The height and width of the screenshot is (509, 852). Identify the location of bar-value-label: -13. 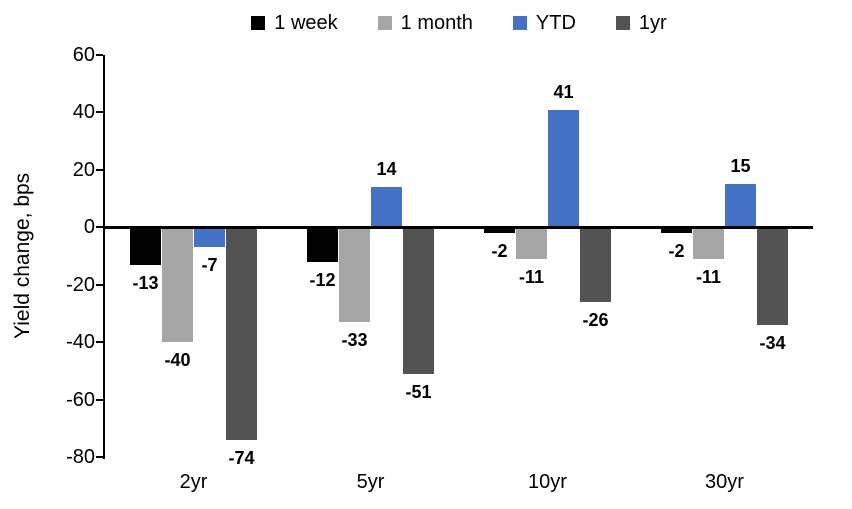
(145, 282).